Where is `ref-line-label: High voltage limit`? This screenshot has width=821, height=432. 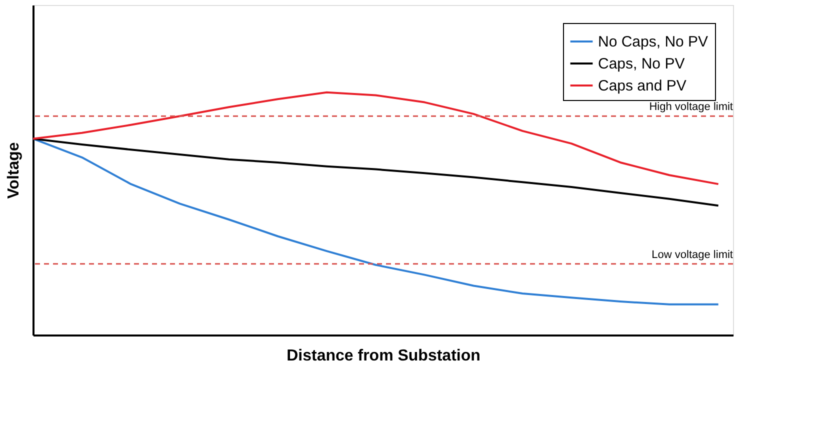
ref-line-label: High voltage limit is located at coordinates (691, 107).